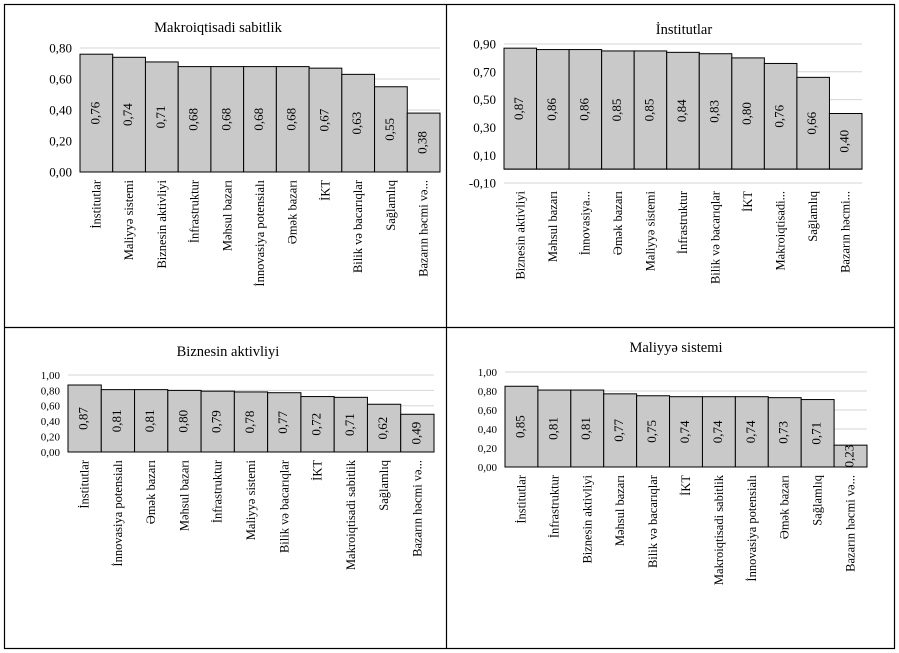  I want to click on data-label: 0,67, so click(323, 119).